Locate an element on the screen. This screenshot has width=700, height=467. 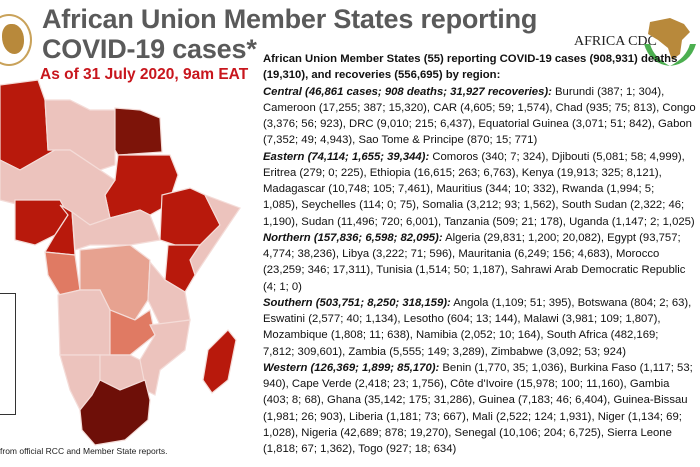
summary-text: (1,818; 67; 1,362), Togo (927; 18; 634) is located at coordinates (360, 449).